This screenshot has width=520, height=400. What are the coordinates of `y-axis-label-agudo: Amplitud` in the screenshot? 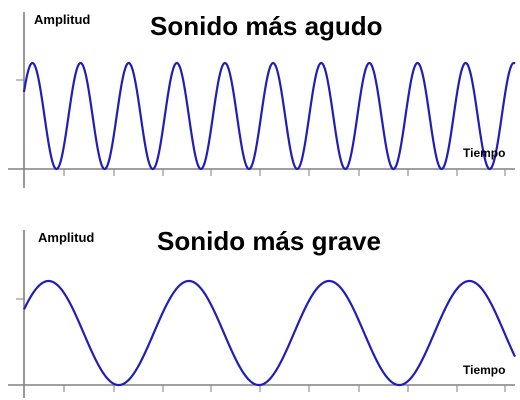 It's located at (62, 19).